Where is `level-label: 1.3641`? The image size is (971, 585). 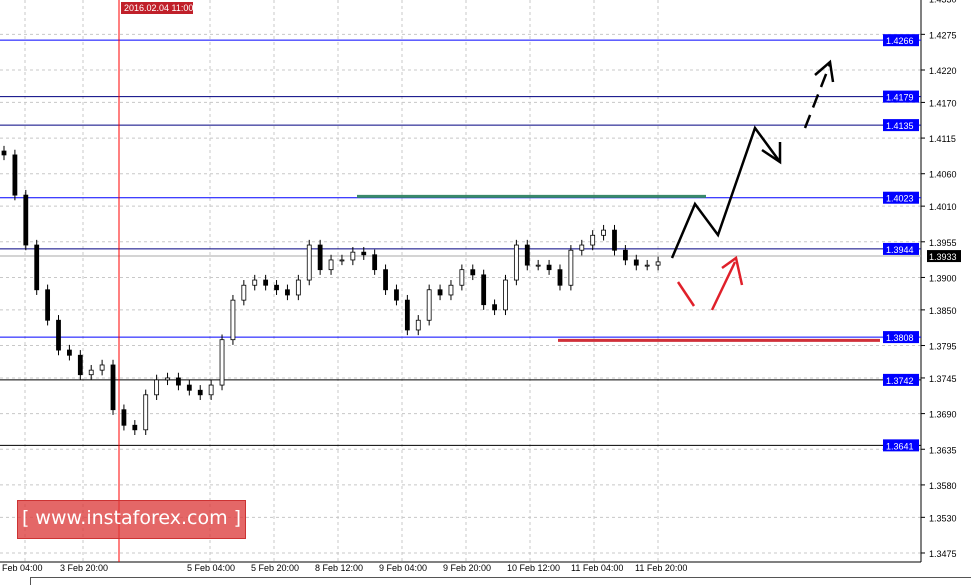
level-label: 1.3641 is located at coordinates (900, 446).